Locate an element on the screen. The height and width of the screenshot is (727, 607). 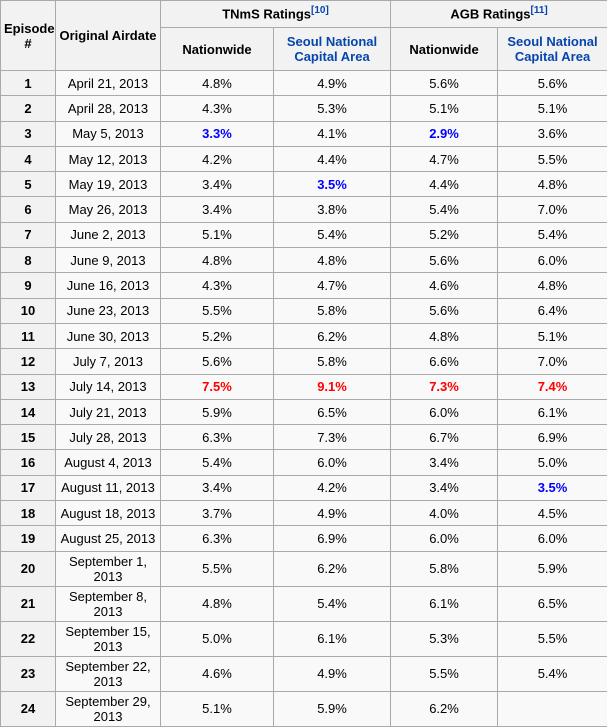
rating-cell-agb-nationwide: 4.4% is located at coordinates (444, 184).